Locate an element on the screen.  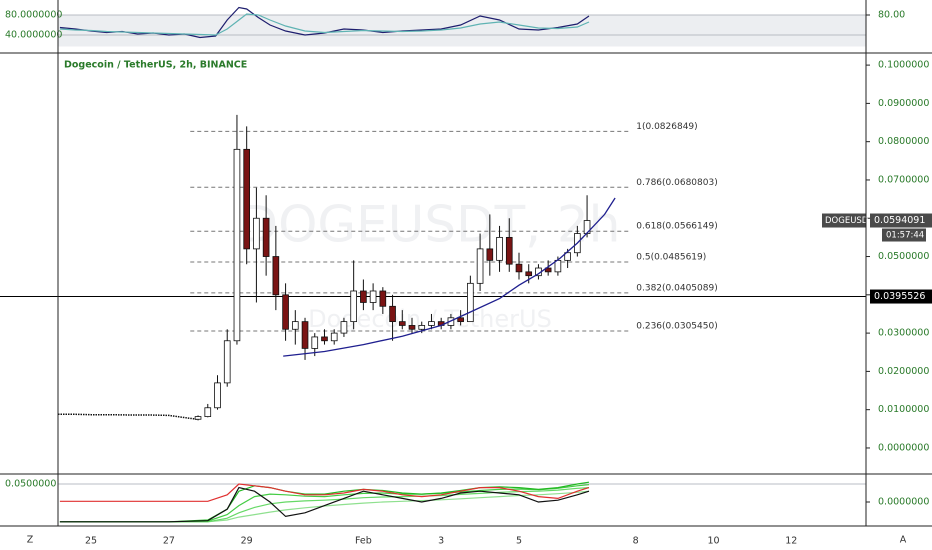
y-tick-label: 0.0300000 is located at coordinates (903, 333).